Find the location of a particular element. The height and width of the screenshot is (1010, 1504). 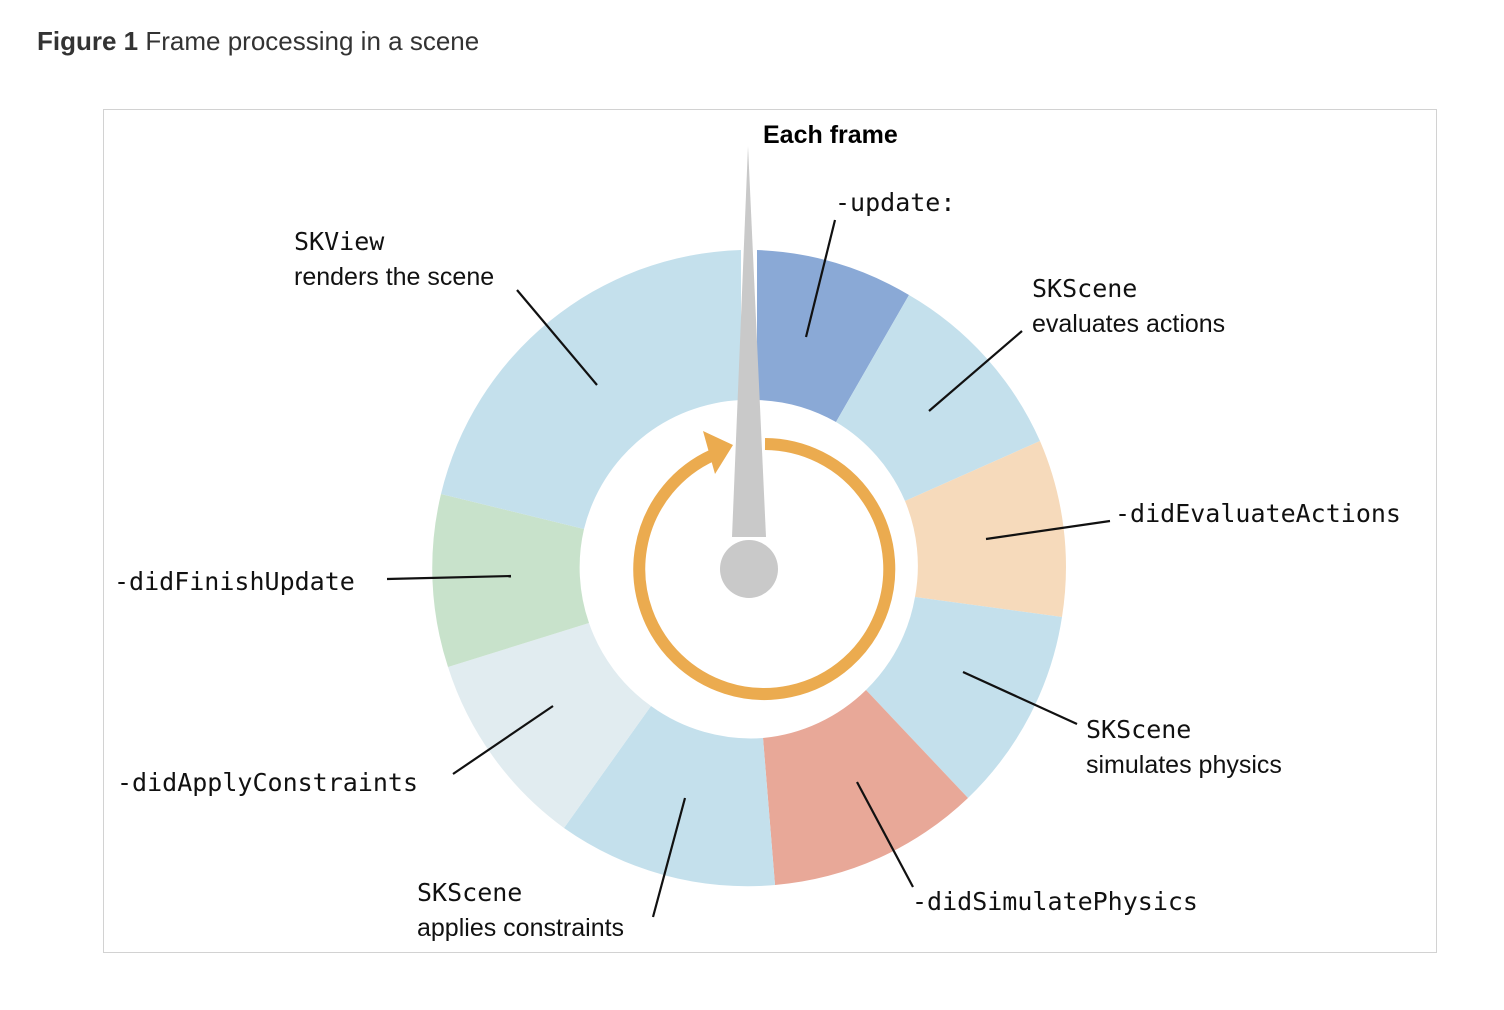

segment-update is located at coordinates (833, 336).